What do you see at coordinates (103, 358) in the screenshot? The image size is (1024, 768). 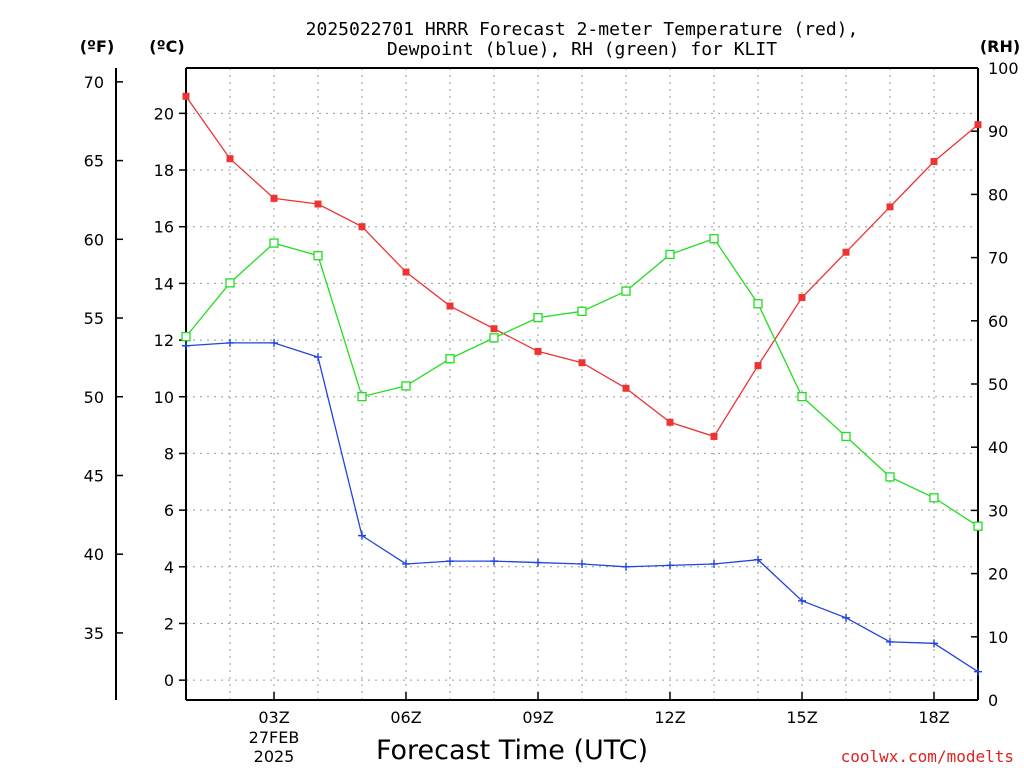 I see `fahrenheit-ticks: 35 40 45 50 55 60 65 70` at bounding box center [103, 358].